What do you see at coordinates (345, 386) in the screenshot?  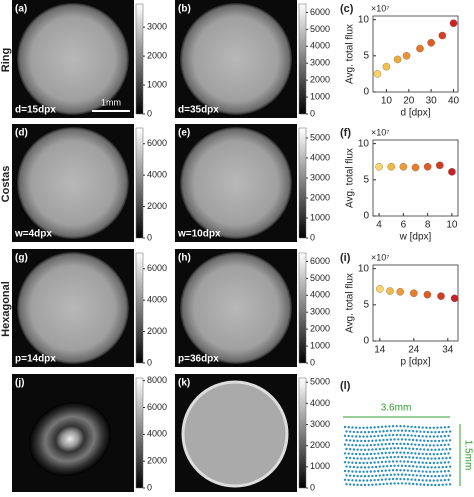 I see `panel-label: (l)` at bounding box center [345, 386].